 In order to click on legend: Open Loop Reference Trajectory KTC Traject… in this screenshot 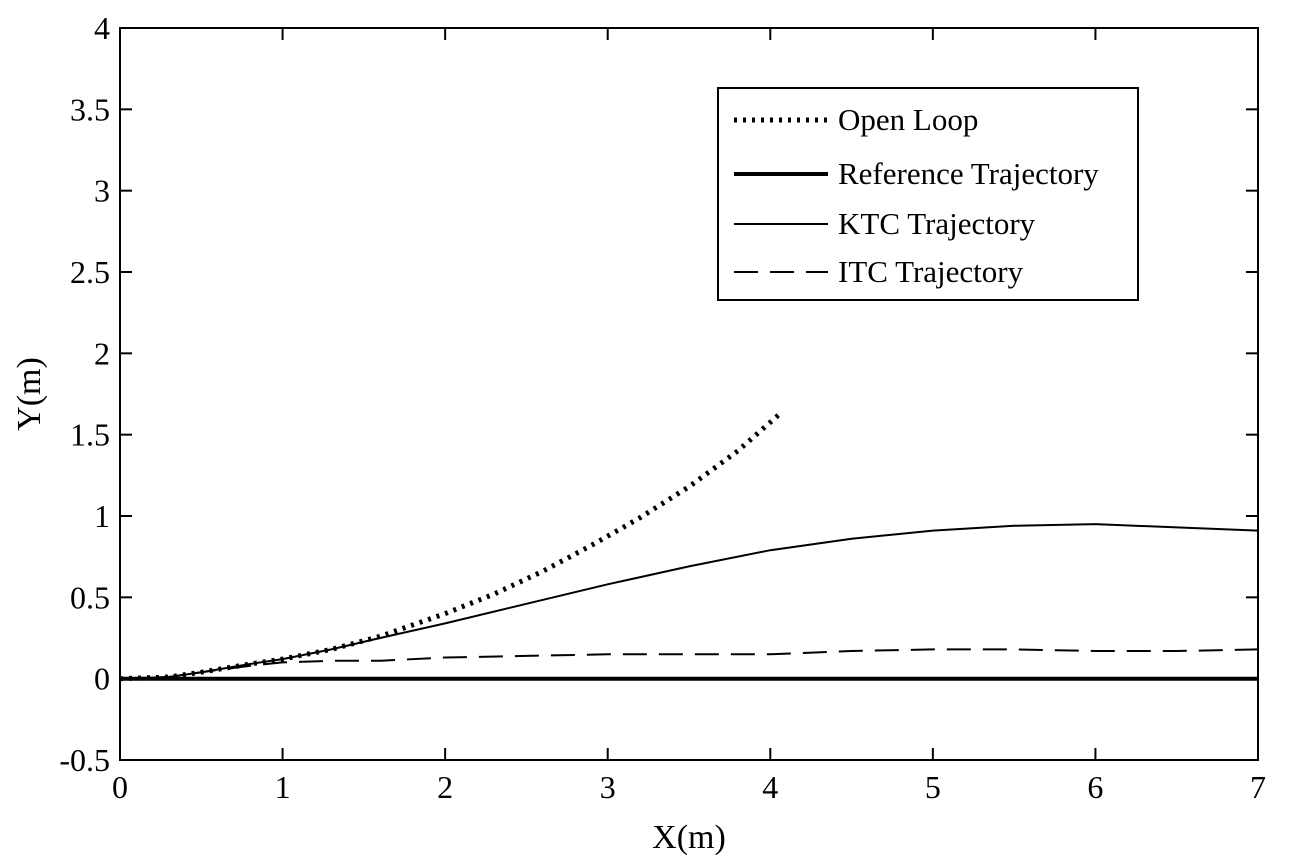, I will do `click(928, 194)`.